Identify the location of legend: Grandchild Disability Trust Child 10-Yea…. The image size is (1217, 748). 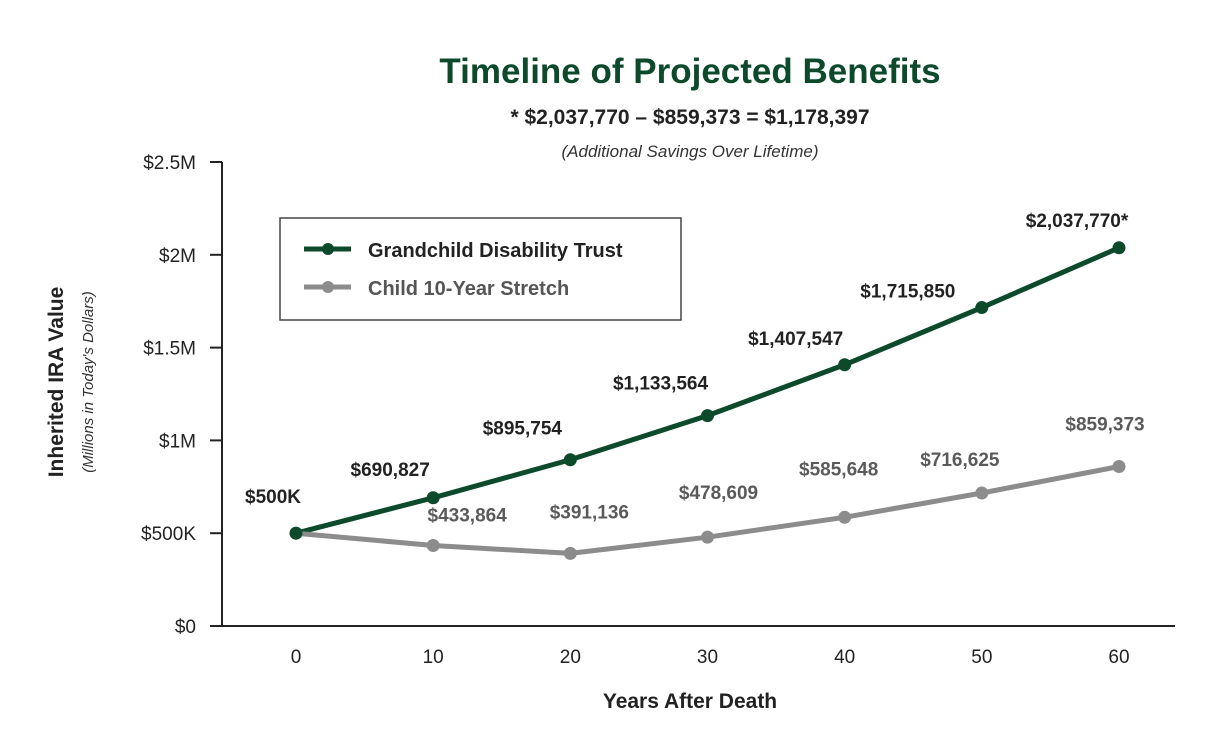
(480, 269).